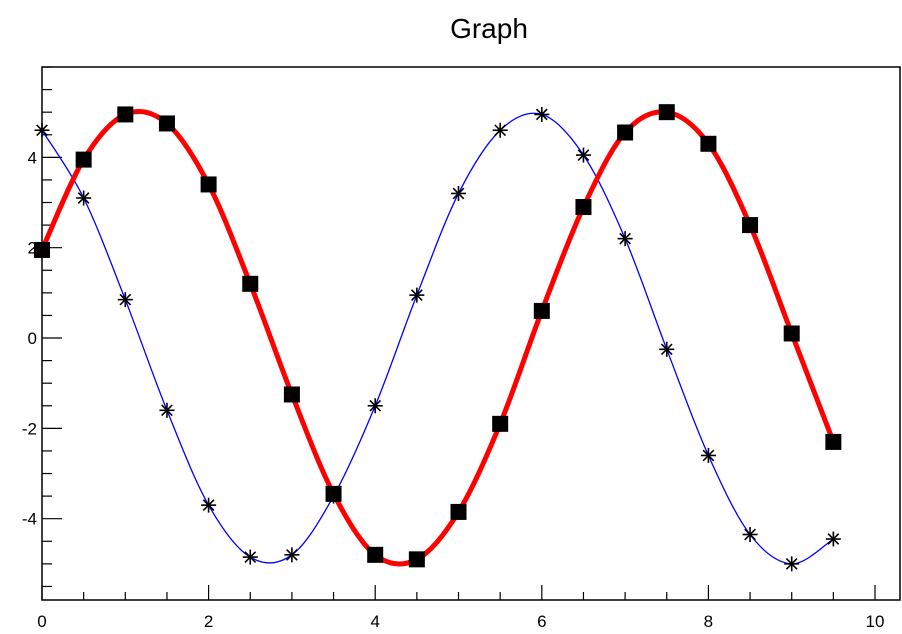 The height and width of the screenshot is (634, 902). Describe the element at coordinates (42, 327) in the screenshot. I see `y-axis: -4 -2 0 2 4` at that location.